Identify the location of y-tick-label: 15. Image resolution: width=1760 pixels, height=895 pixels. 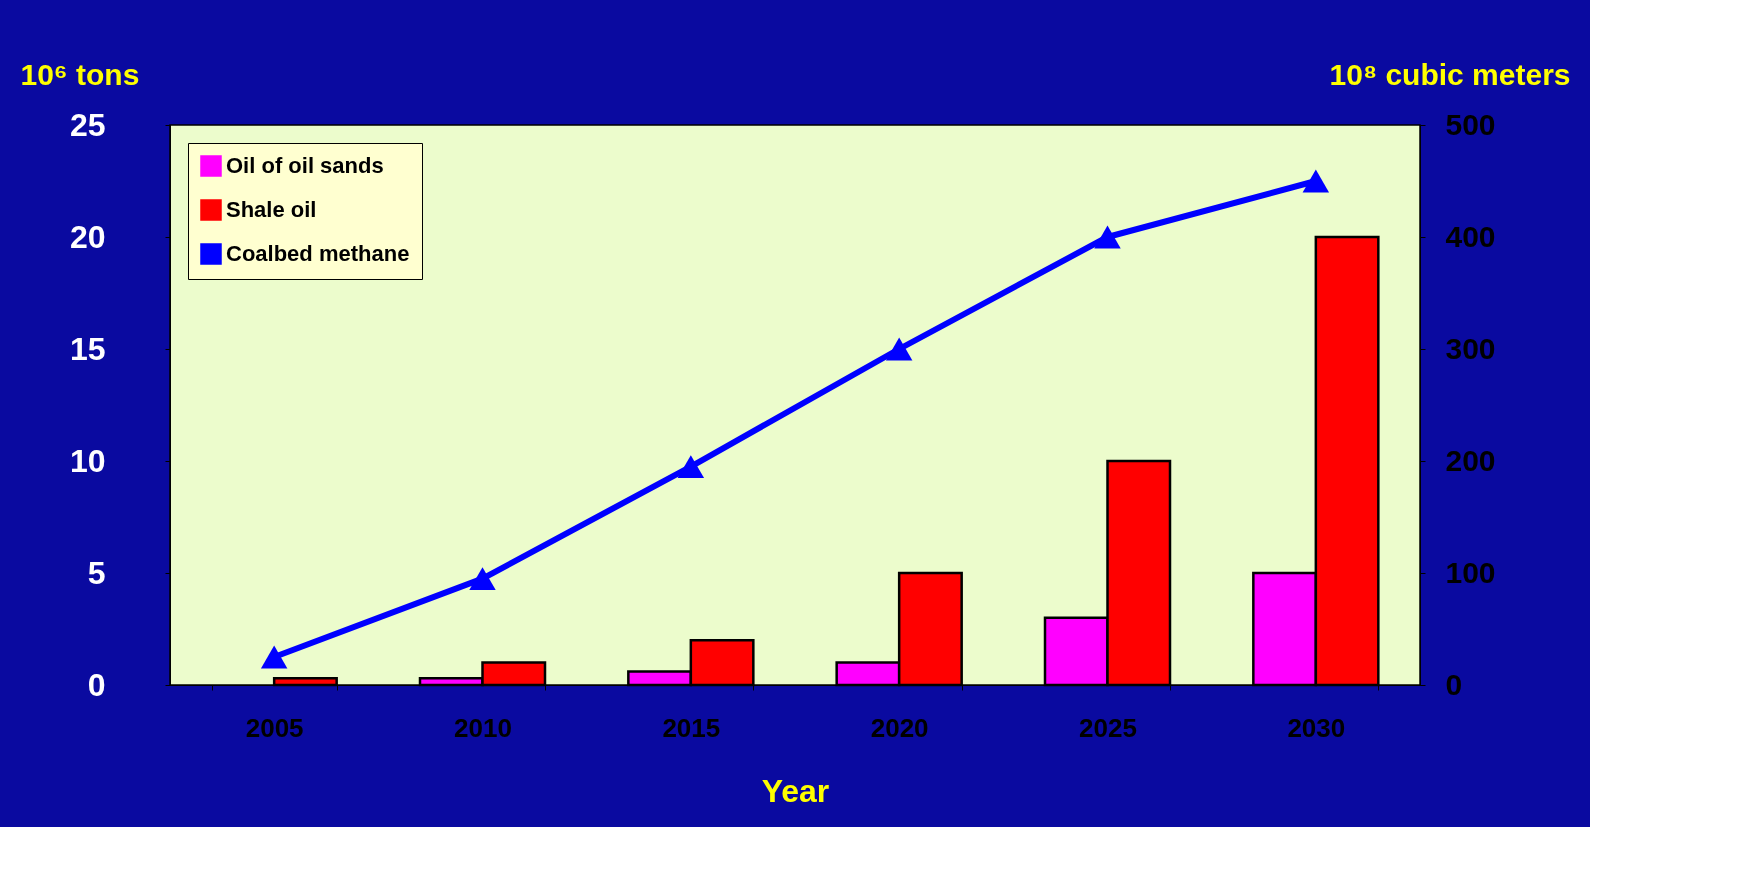
(87, 348).